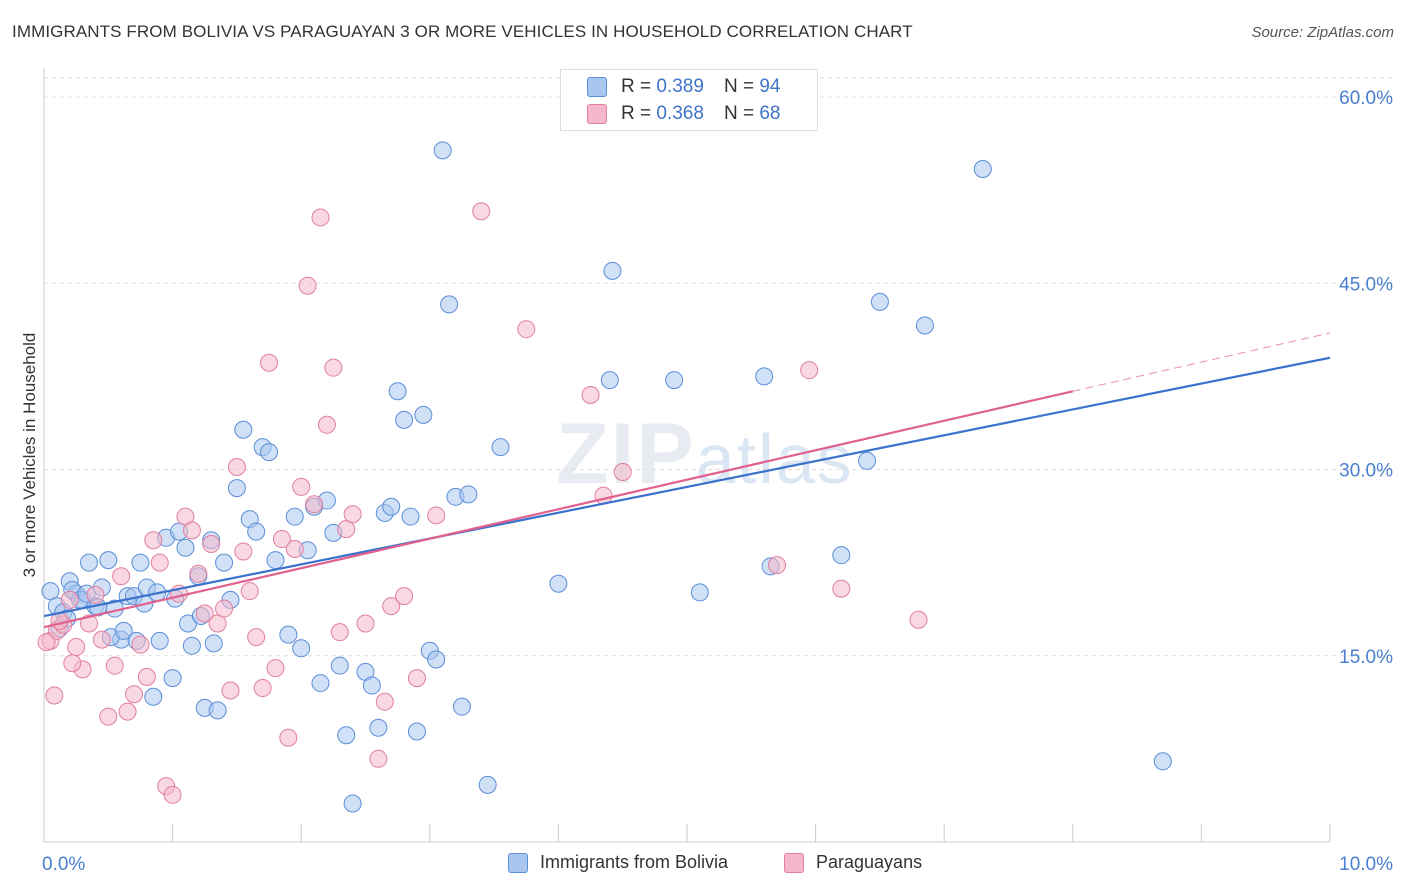  What do you see at coordinates (634, 862) in the screenshot?
I see `series-label-bolivia: Immigrants from Bolivia` at bounding box center [634, 862].